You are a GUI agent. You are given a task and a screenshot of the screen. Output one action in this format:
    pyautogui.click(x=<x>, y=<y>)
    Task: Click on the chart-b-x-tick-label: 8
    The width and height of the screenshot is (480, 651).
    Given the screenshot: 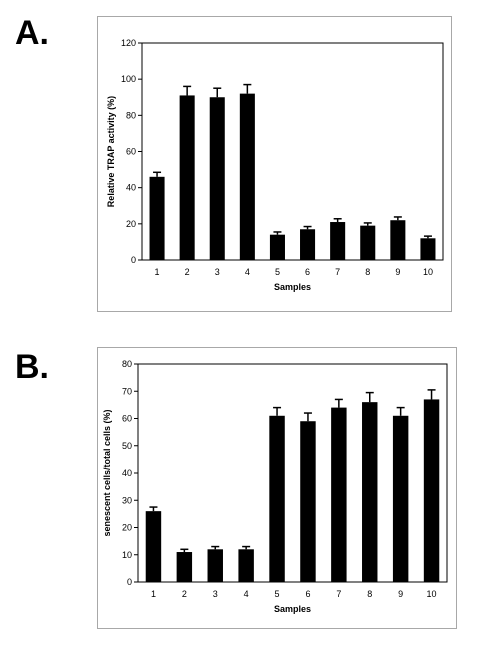 What is the action you would take?
    pyautogui.click(x=369, y=594)
    